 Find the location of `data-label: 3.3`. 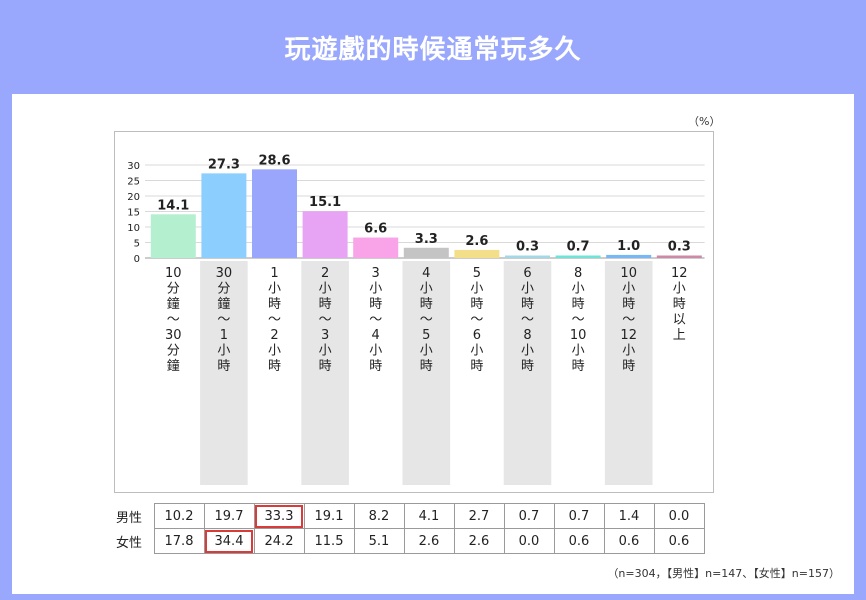

data-label: 3.3 is located at coordinates (426, 239).